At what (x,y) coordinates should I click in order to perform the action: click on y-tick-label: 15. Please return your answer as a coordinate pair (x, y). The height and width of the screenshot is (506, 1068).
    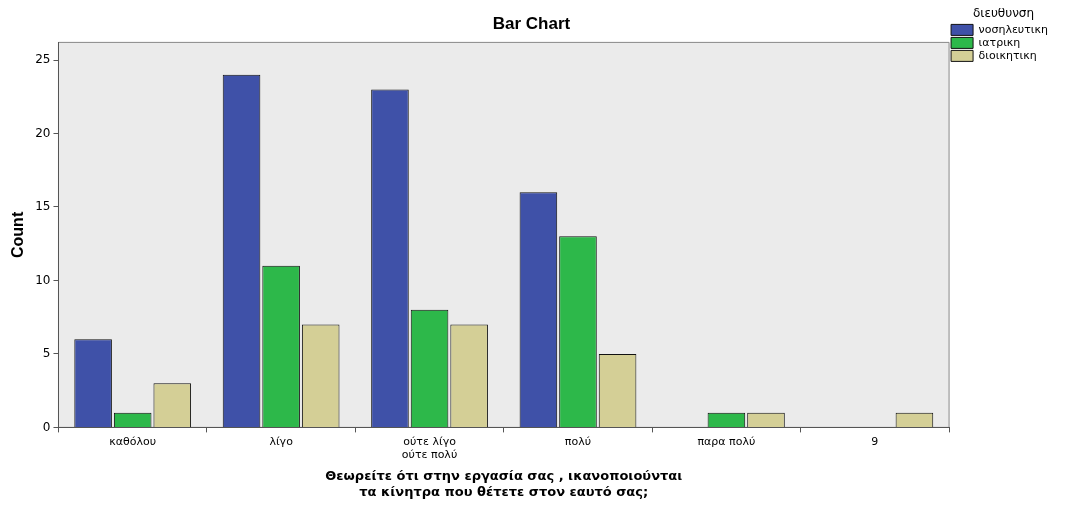
    Looking at the image, I should click on (43, 206).